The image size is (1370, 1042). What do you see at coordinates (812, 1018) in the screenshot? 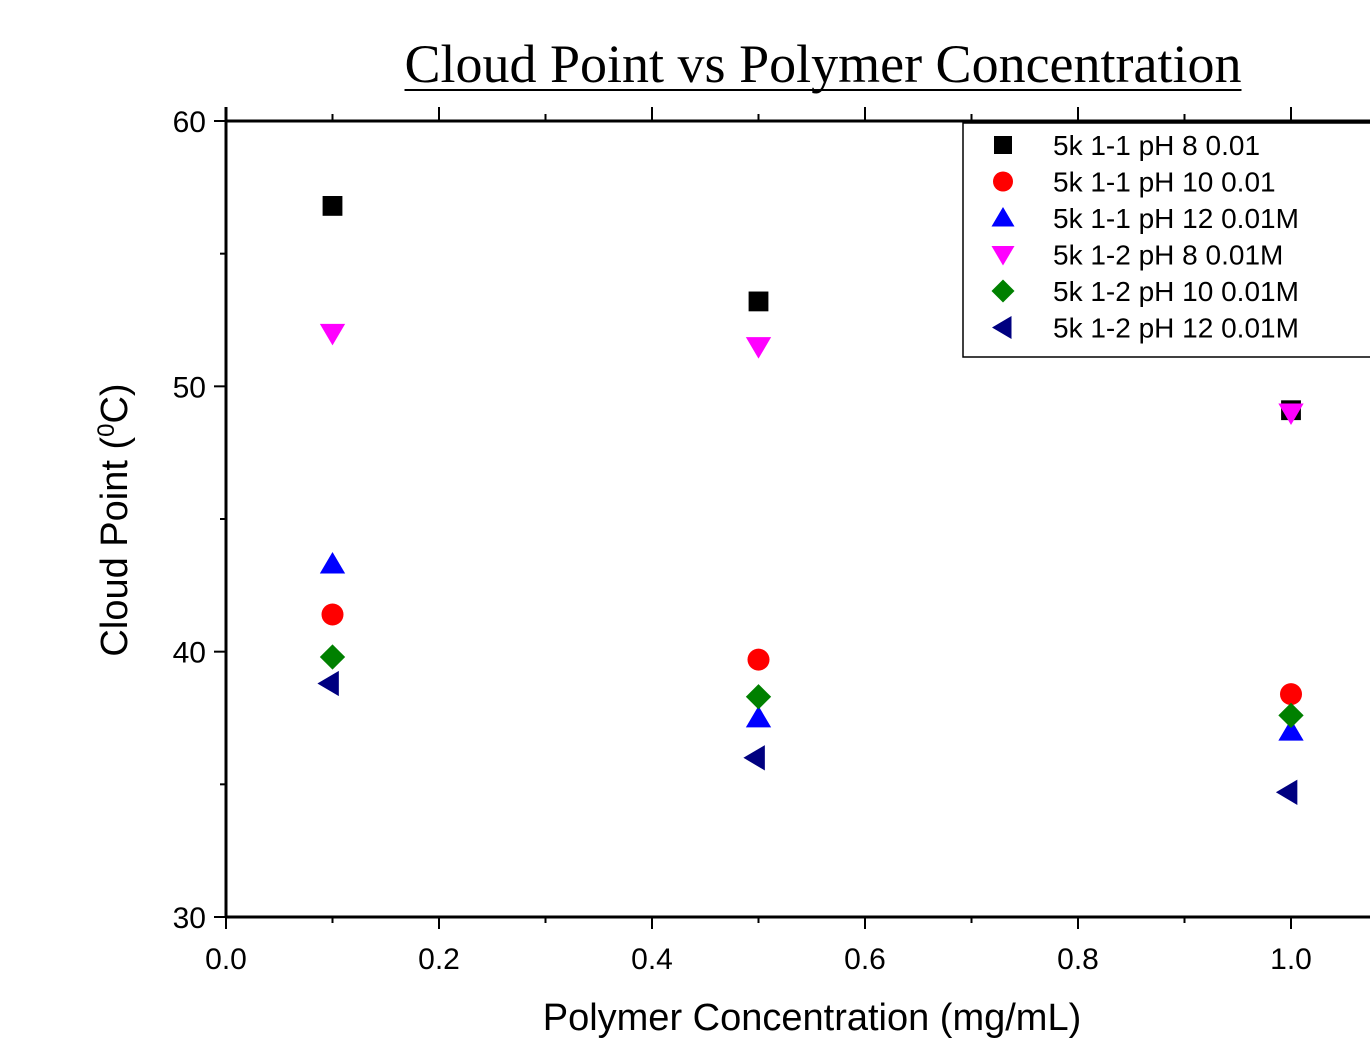
I see `x-axis-label: Polymer Concentration (mg/mL)` at bounding box center [812, 1018].